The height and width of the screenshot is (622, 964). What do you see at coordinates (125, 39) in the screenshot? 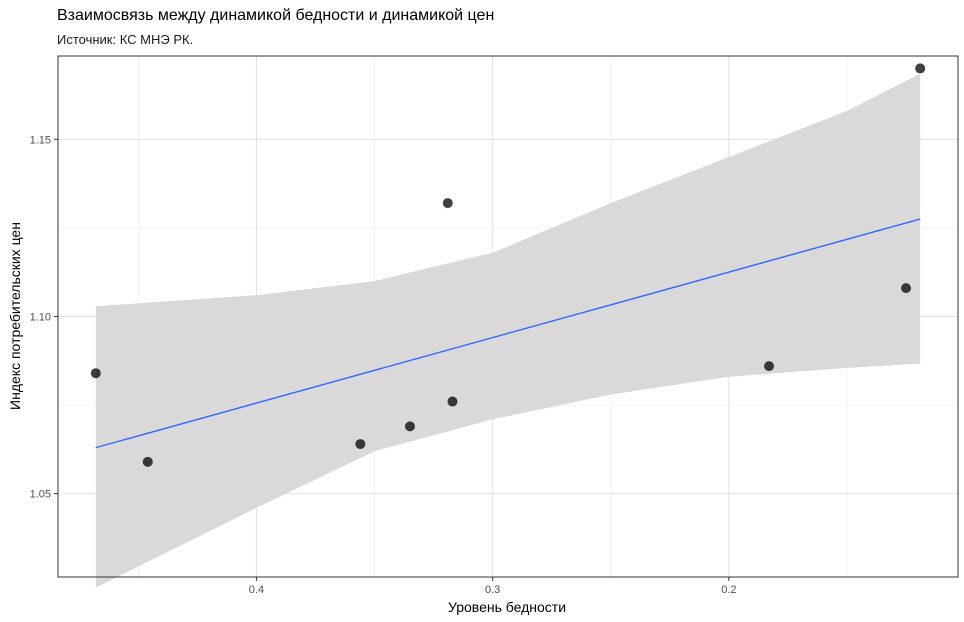
I see `chart-subtitle: Источник: КС МНЭ РК.` at bounding box center [125, 39].